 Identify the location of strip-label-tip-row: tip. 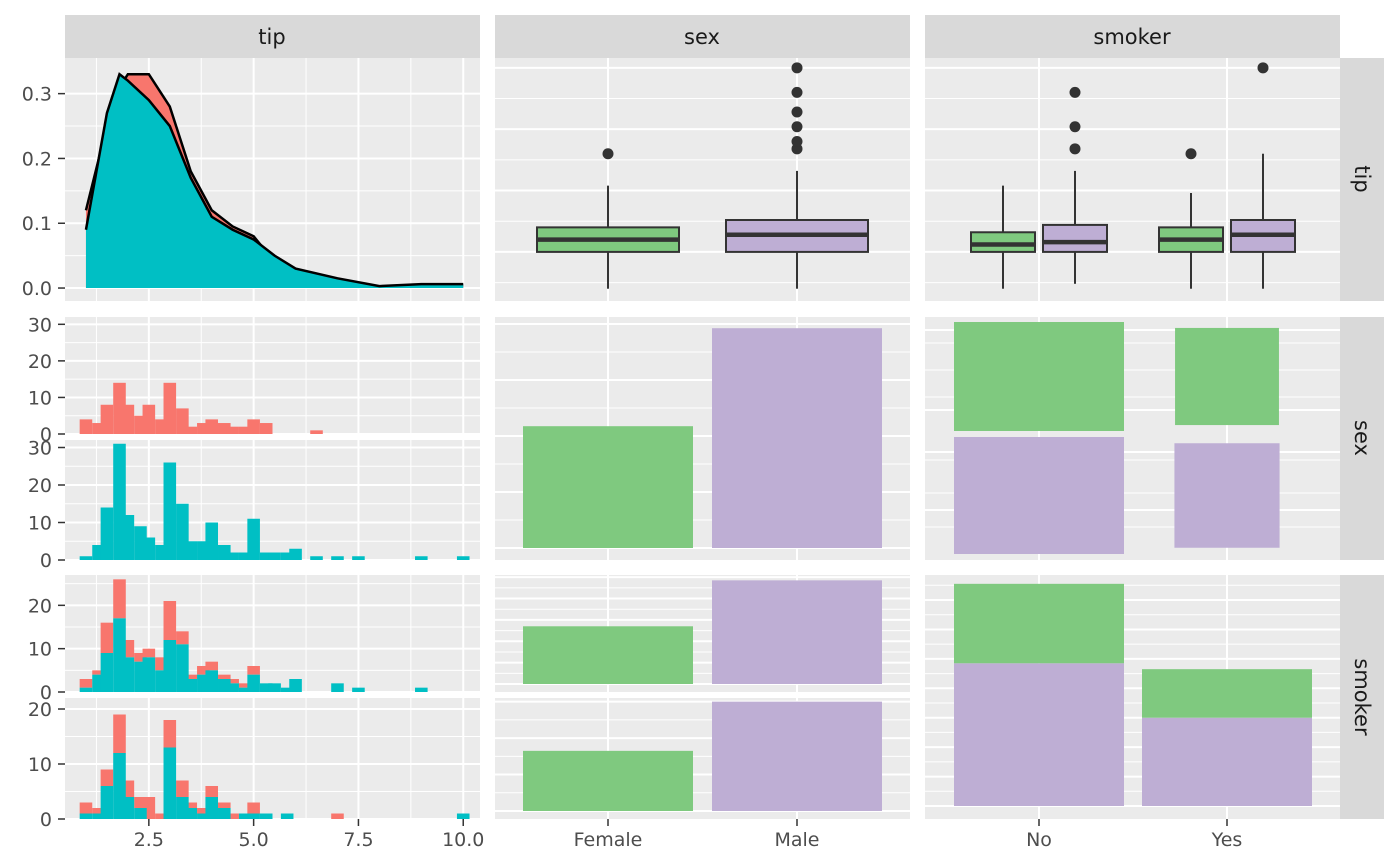
(1362, 178).